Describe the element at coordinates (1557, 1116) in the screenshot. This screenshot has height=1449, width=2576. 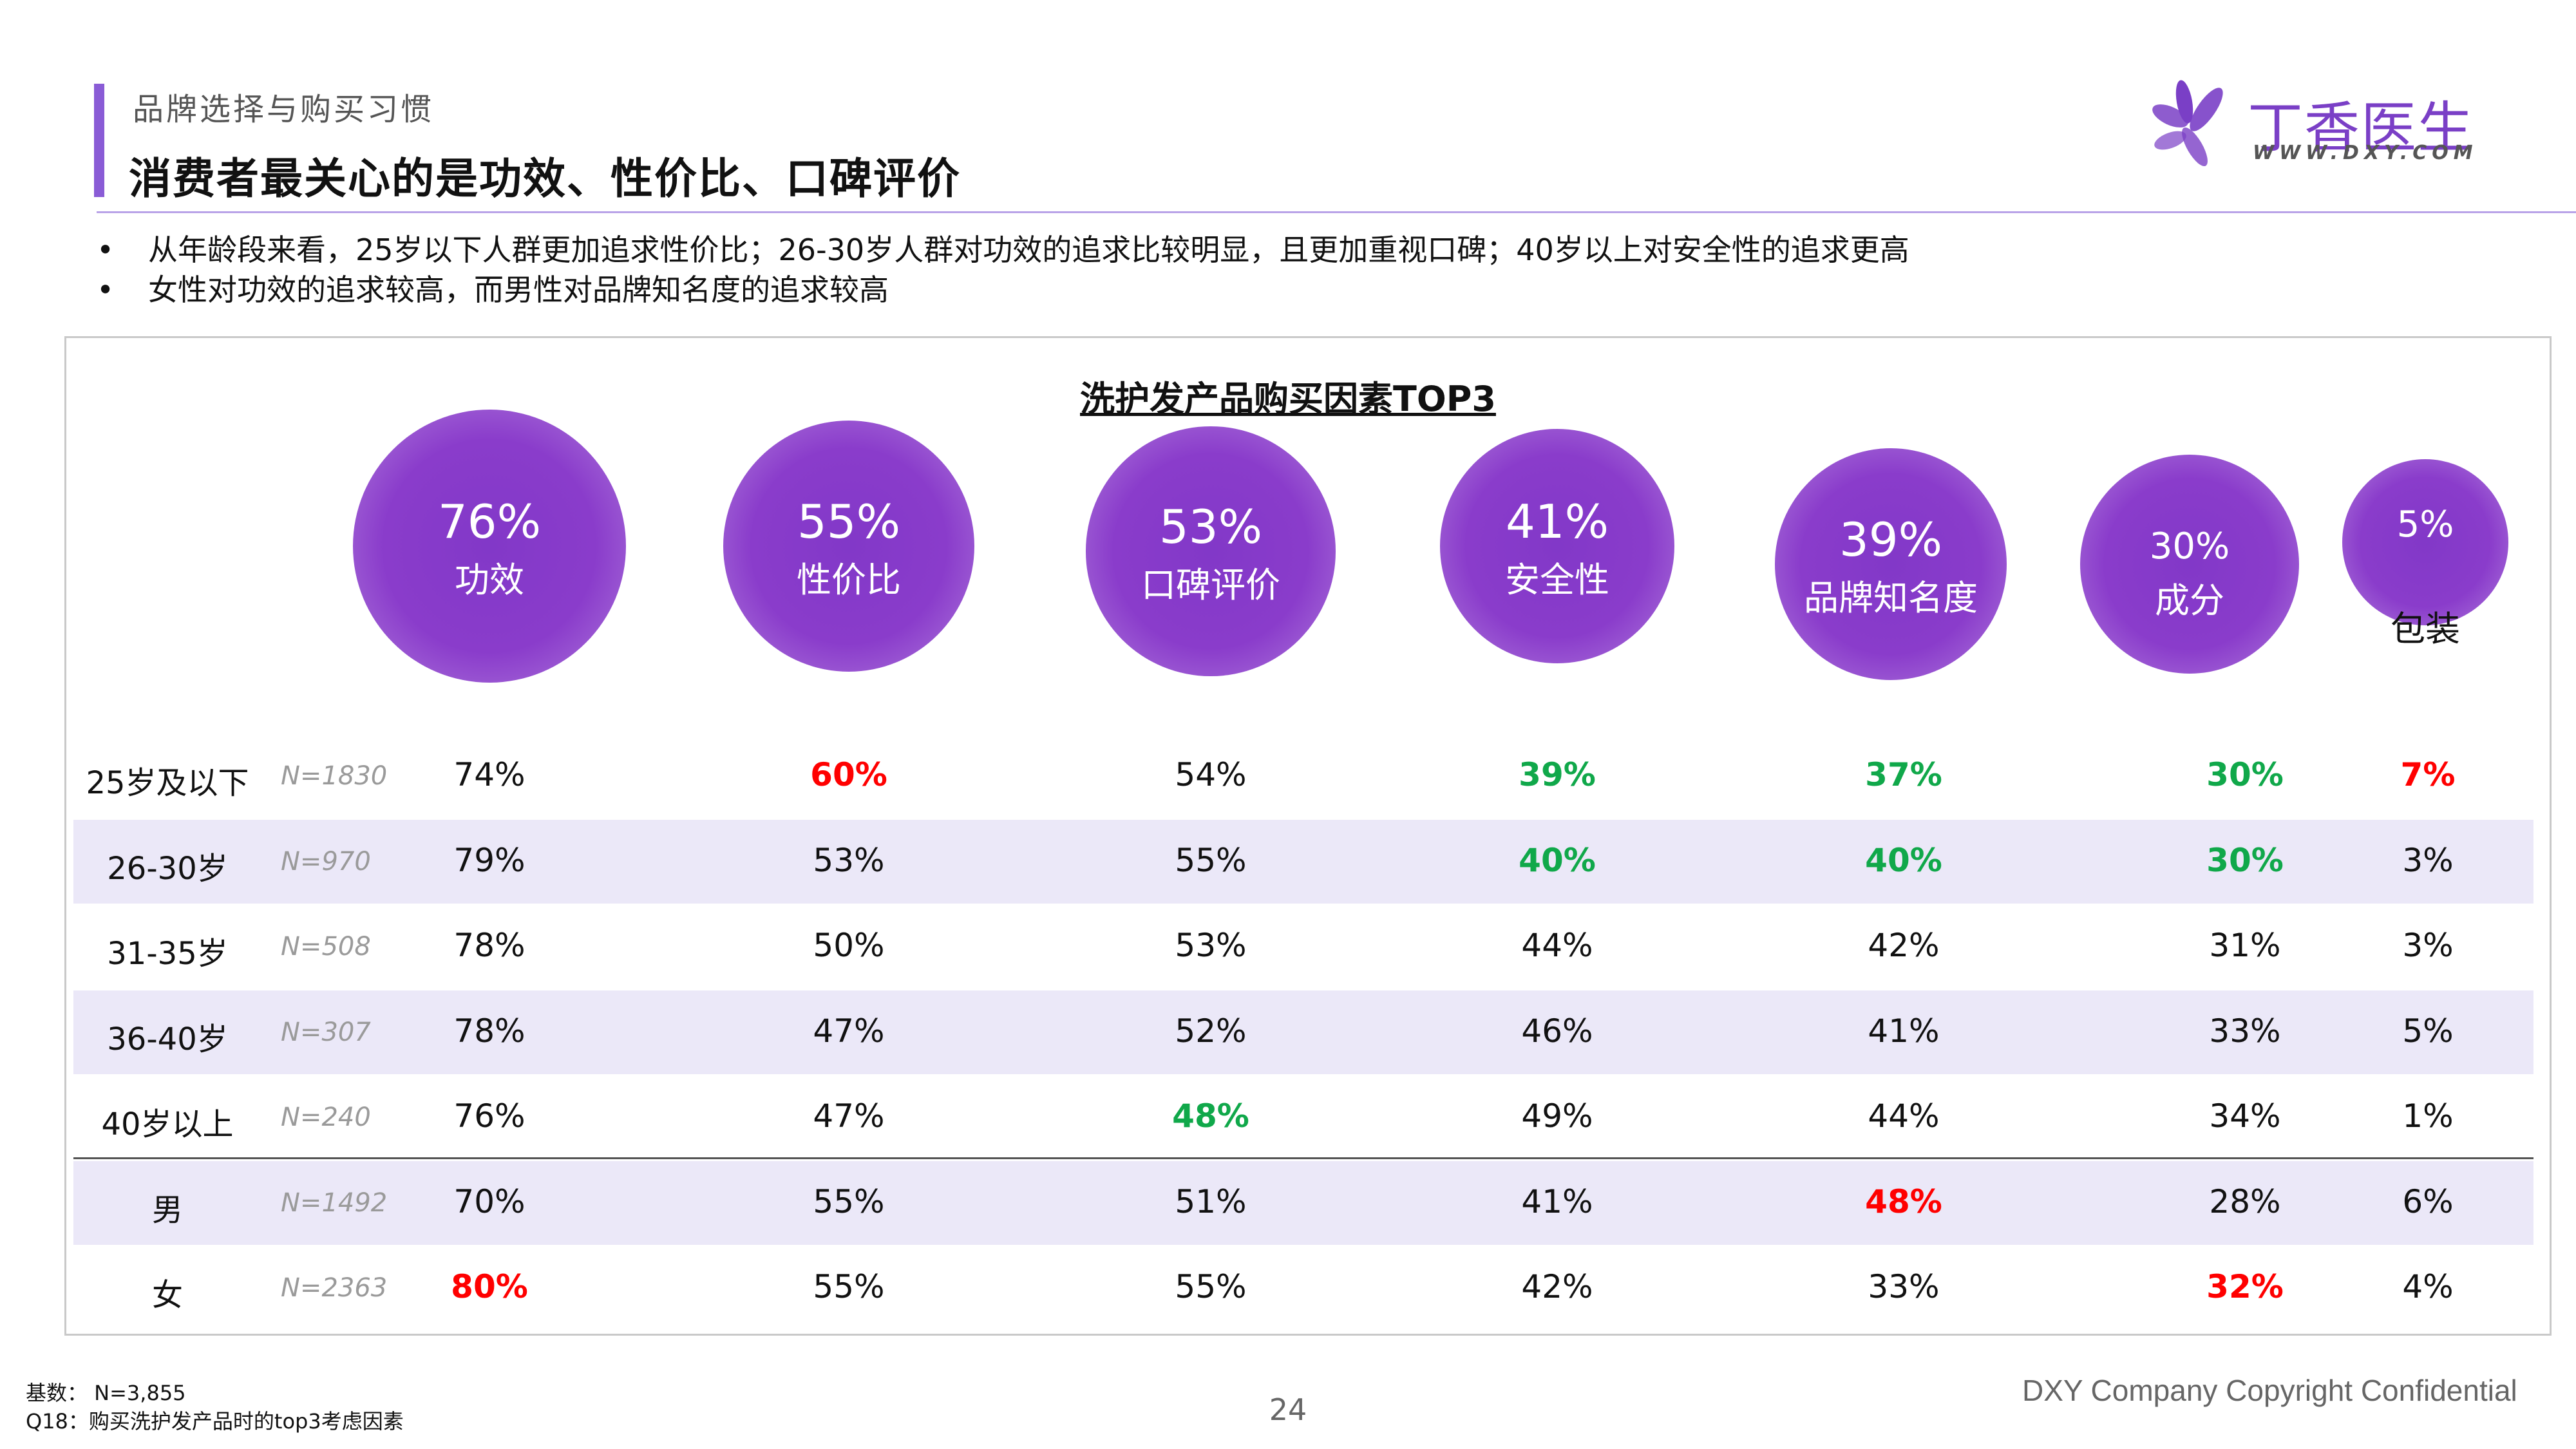
I see `table-cell: 49%` at that location.